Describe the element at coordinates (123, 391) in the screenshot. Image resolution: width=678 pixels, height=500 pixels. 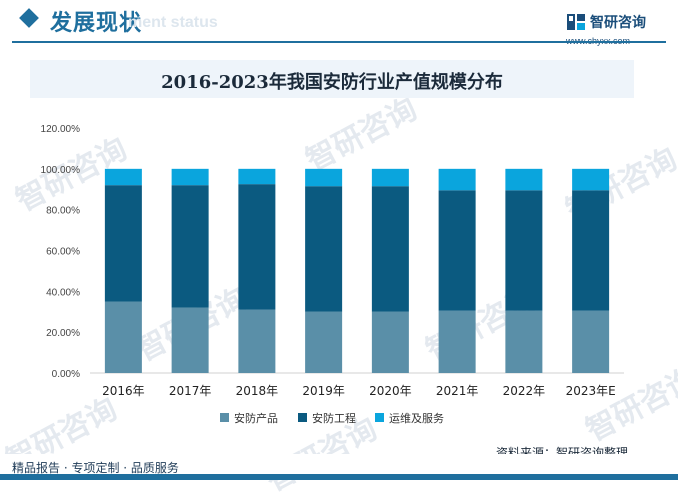
I see `x-tick-label: 2016年` at that location.